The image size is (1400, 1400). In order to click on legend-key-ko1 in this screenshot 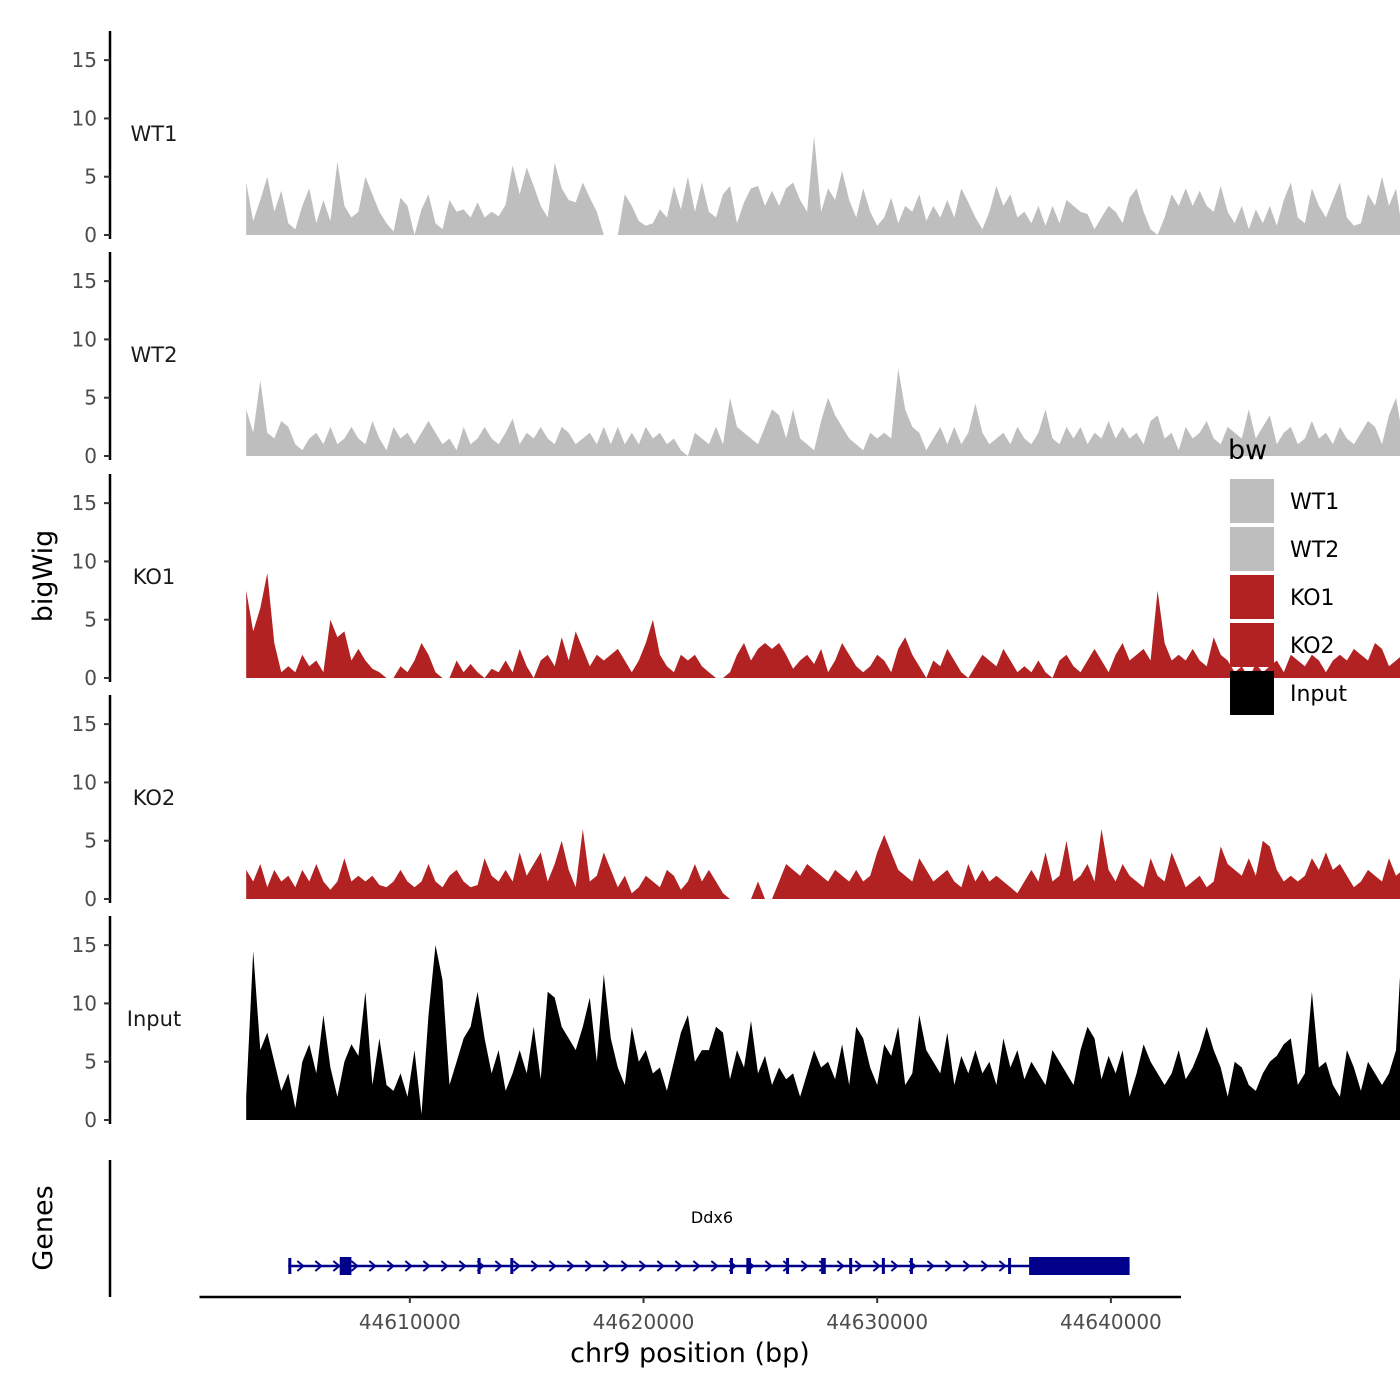, I will do `click(1252, 597)`.